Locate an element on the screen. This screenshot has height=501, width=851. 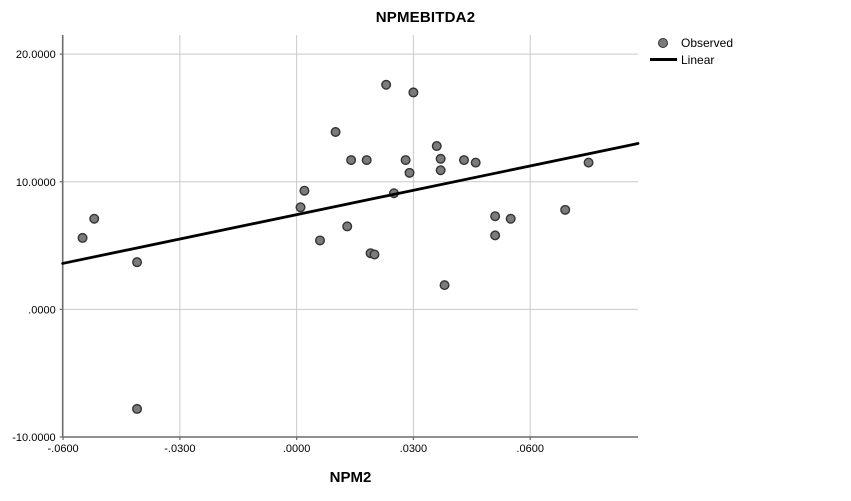
legend-item-linear: Linear is located at coordinates (691, 59).